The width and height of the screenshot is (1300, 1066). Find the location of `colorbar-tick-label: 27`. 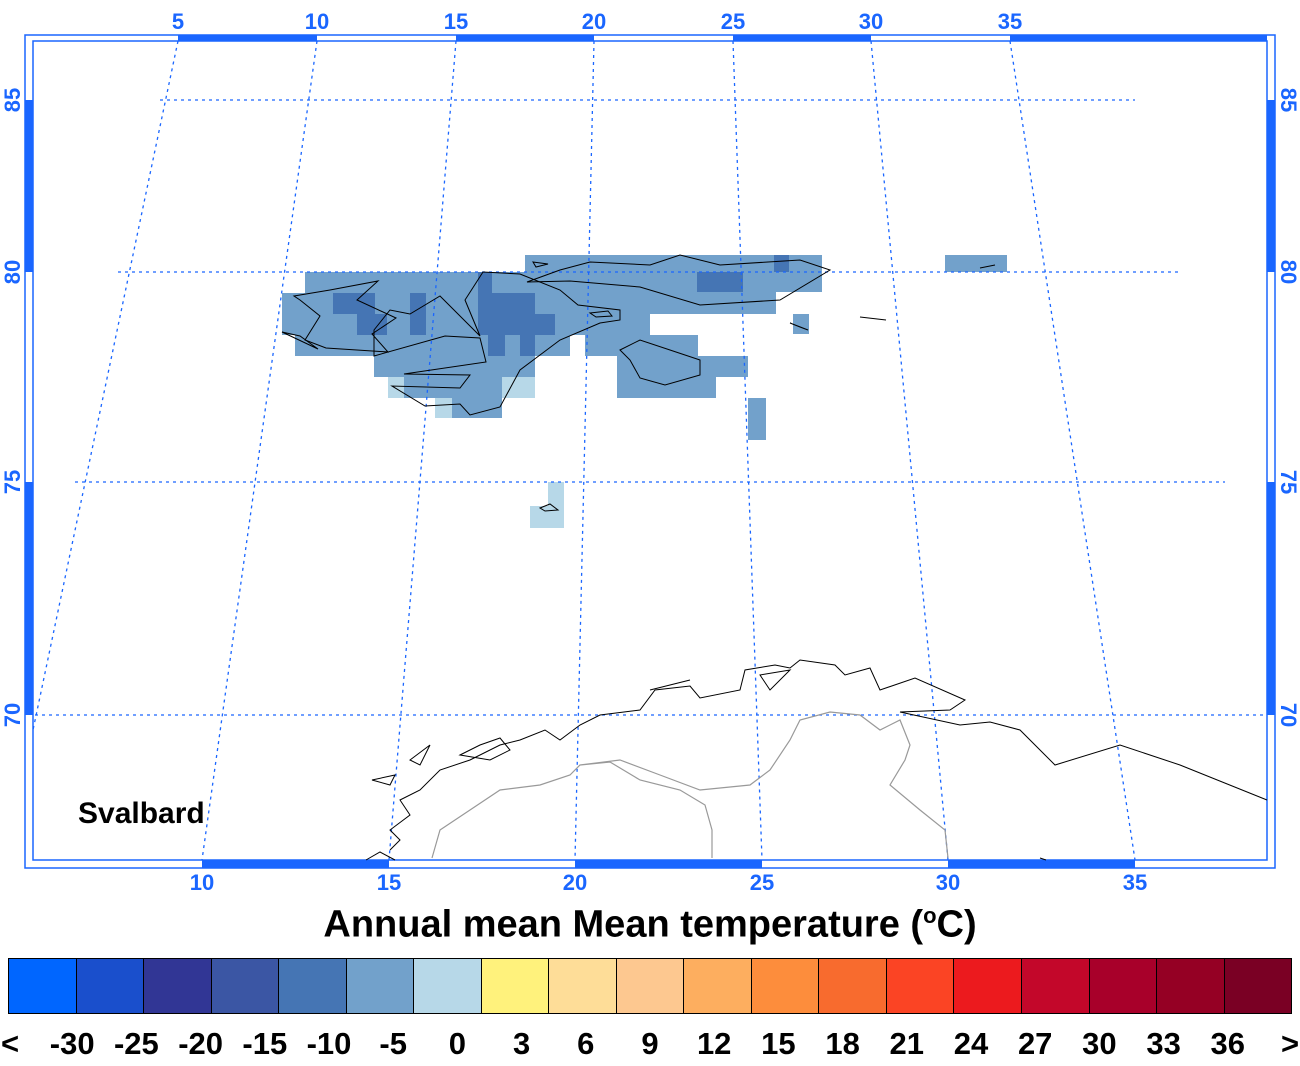

colorbar-tick-label: 27 is located at coordinates (1035, 1043).